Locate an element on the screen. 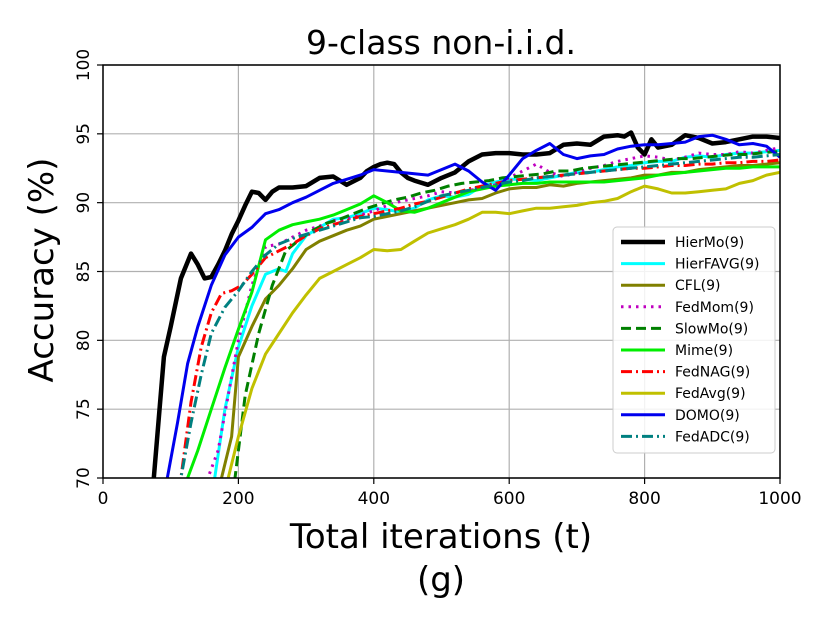 The image size is (830, 623). legend-label: FedAvg(9) is located at coordinates (710, 394).